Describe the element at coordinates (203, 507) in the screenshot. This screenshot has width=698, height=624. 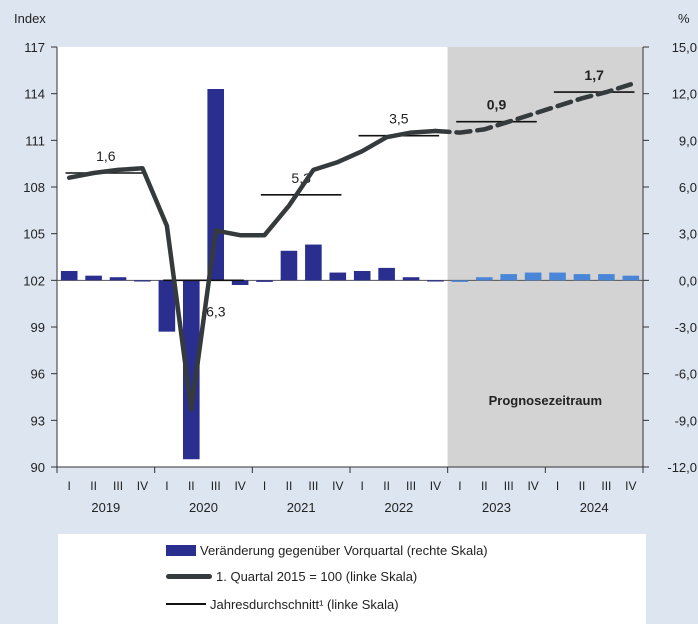
I see `year-label: 2020` at that location.